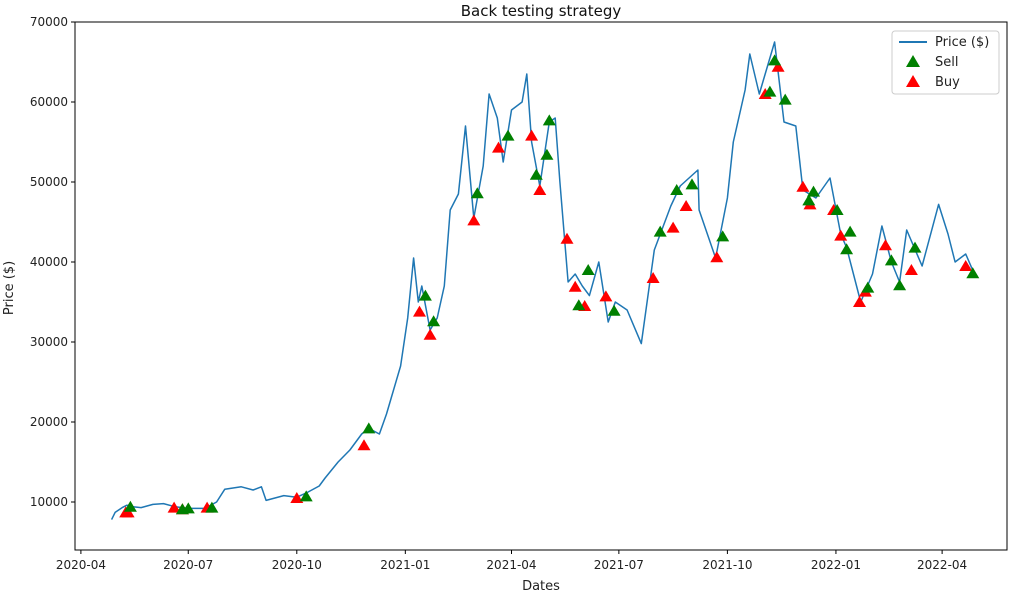 The width and height of the screenshot is (1011, 600). Describe the element at coordinates (49, 502) in the screenshot. I see `y-tick-label: 10000` at that location.